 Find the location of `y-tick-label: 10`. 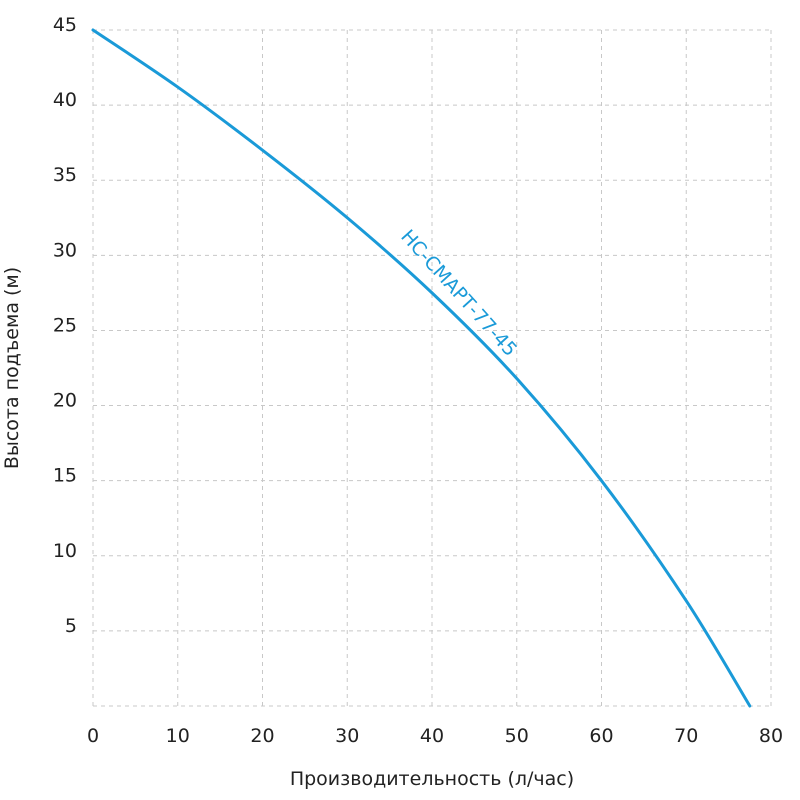

y-tick-label: 10 is located at coordinates (65, 551).